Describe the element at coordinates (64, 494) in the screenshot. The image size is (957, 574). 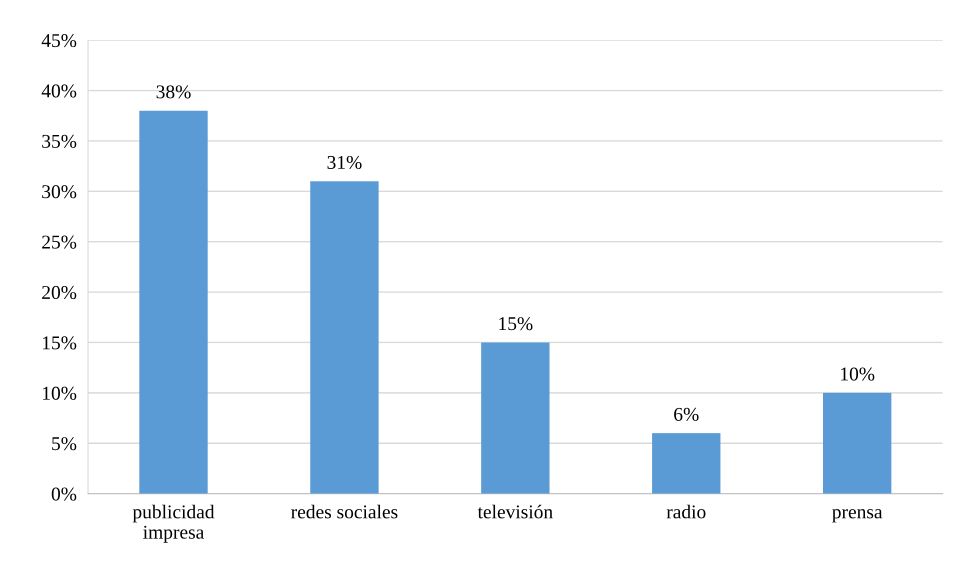
I see `y-tick-label: 0%` at that location.